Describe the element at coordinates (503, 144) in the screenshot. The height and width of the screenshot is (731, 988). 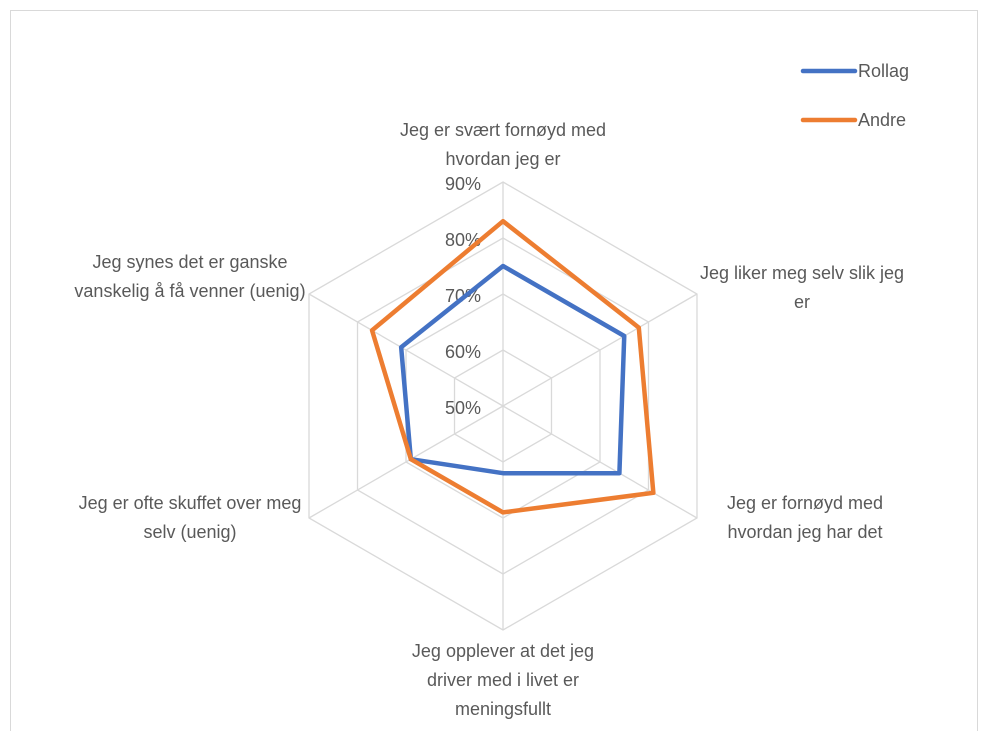
I see `category-label: Jeg er svært fornøyd med hvordan jeg er` at that location.